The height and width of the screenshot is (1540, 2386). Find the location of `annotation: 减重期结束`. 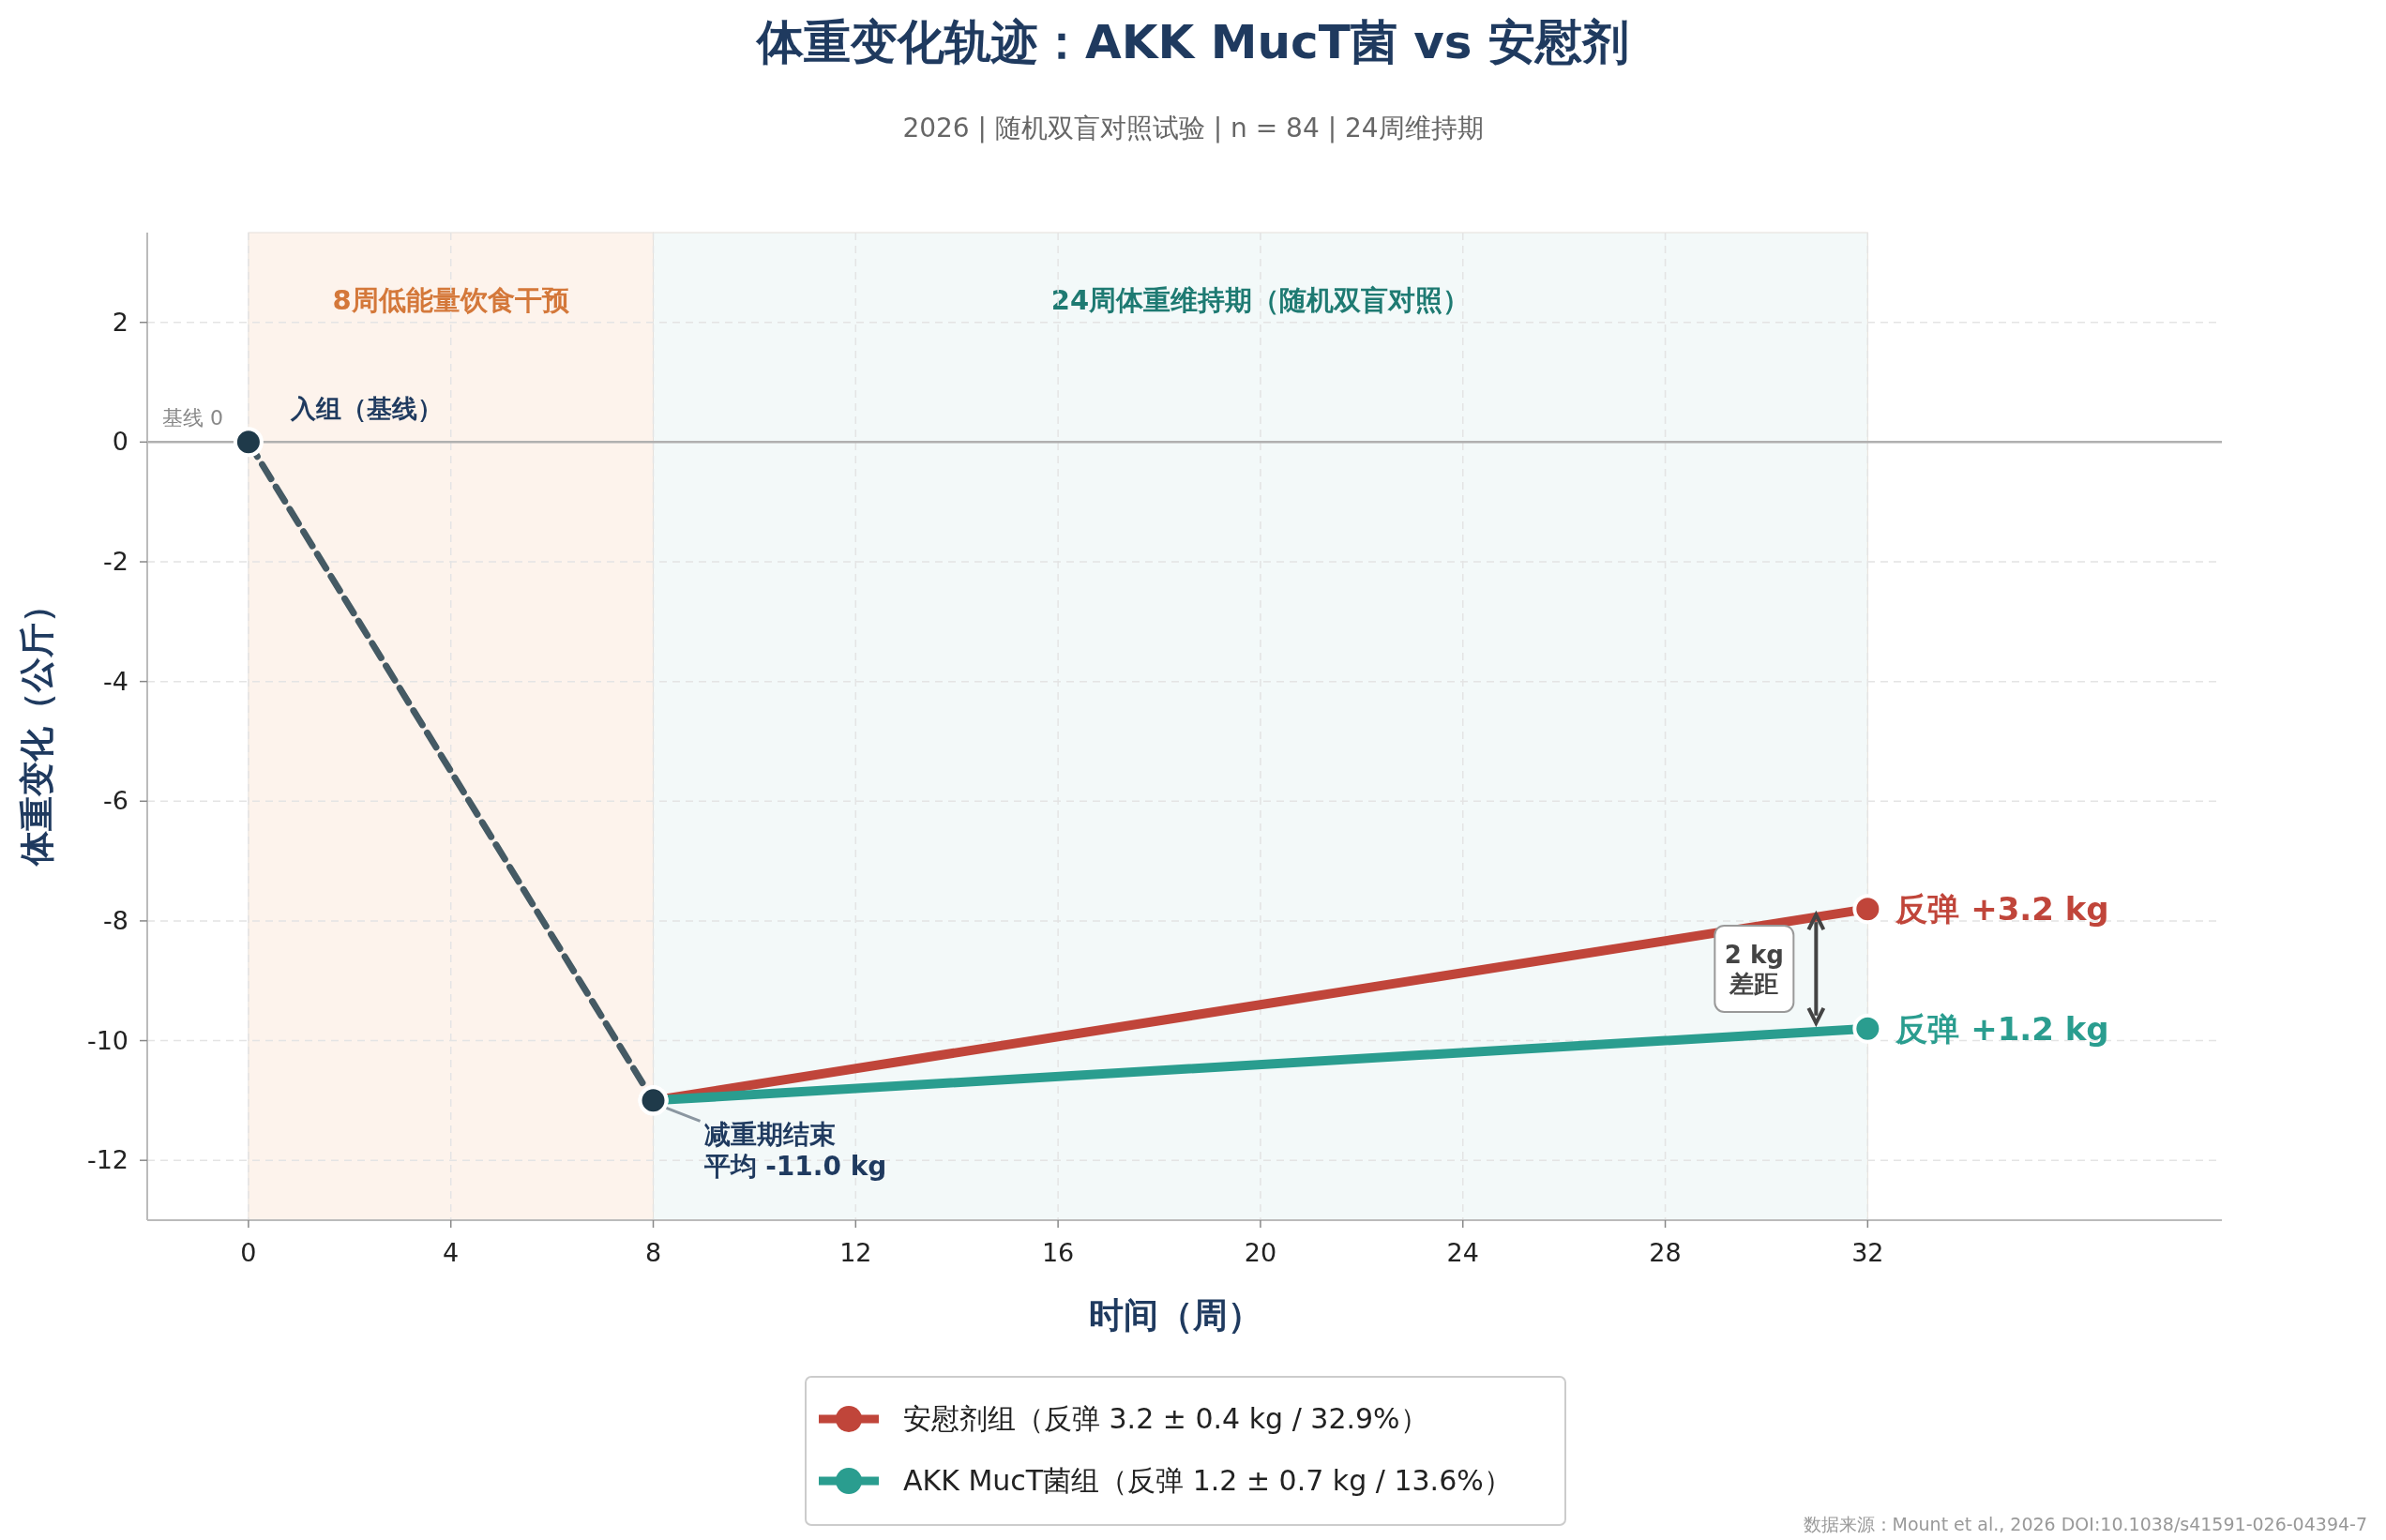

annotation: 减重期结束 is located at coordinates (769, 1135).